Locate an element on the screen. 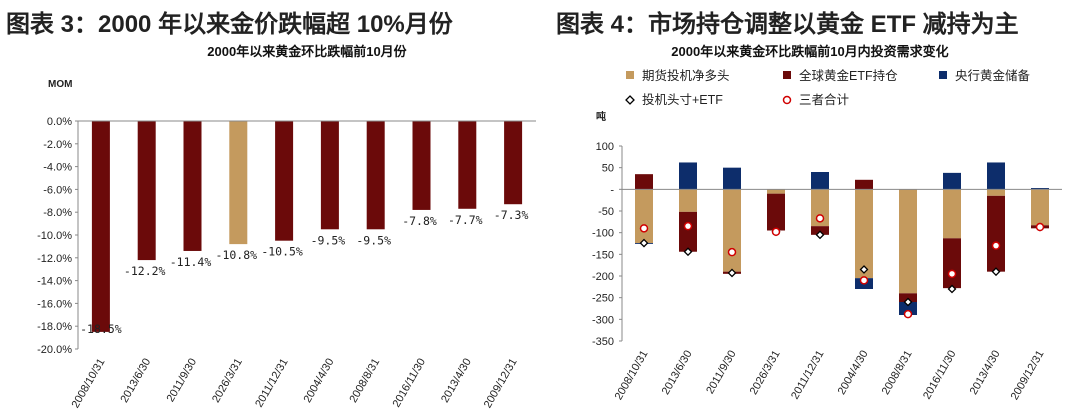  right-x-tick-label: 2013/6/30 is located at coordinates (677, 373).